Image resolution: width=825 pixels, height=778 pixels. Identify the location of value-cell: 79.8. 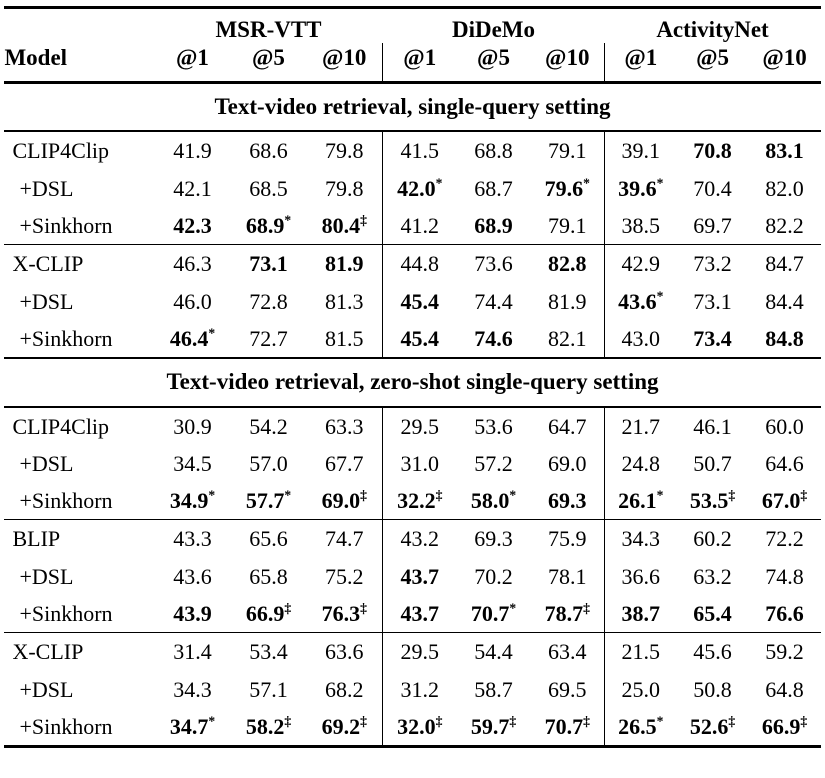
(344, 188).